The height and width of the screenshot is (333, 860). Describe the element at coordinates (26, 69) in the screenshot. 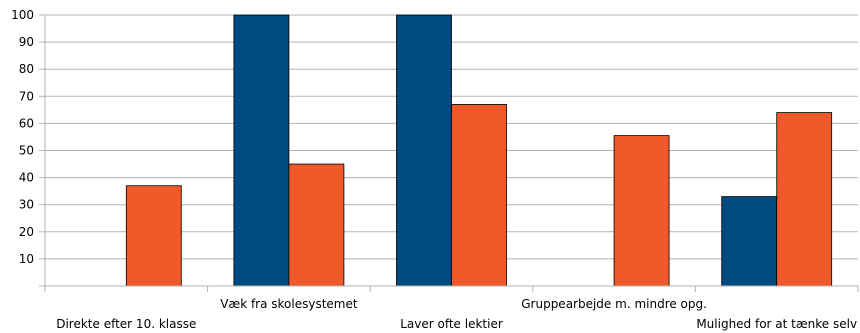

I see `y-tick-label: 80` at that location.